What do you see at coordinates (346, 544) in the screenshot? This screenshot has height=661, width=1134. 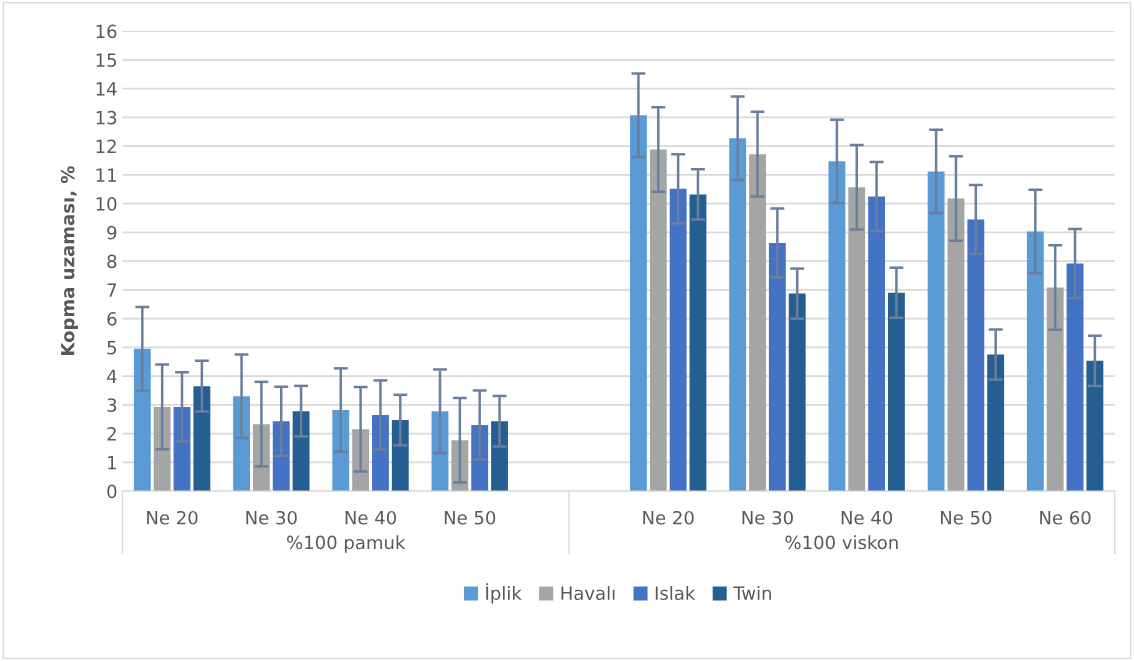 I see `text: %100 pamuk` at bounding box center [346, 544].